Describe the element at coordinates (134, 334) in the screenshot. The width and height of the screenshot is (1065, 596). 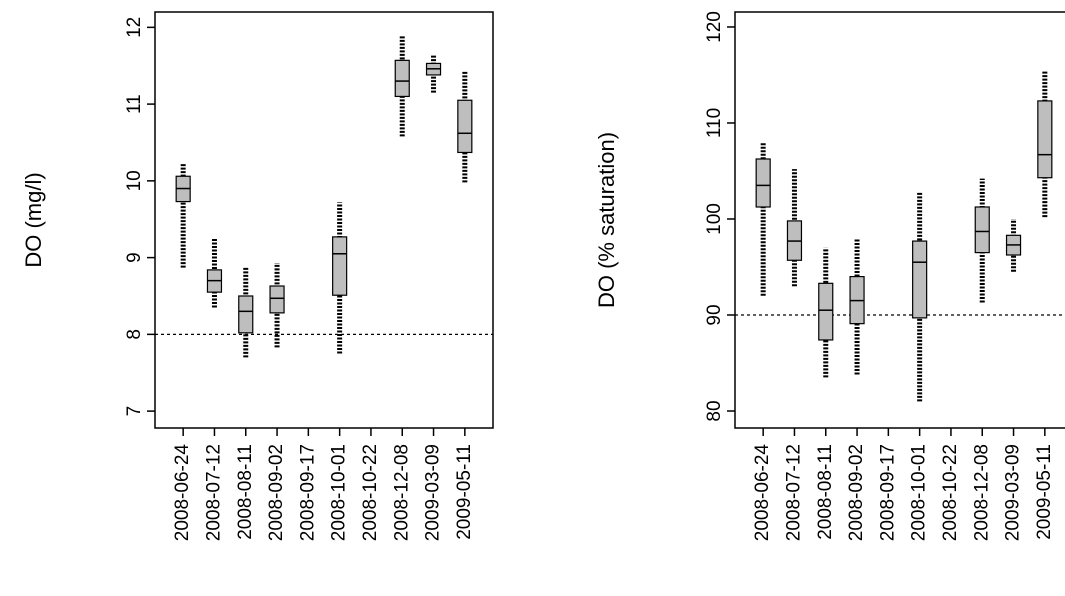
I see `y-tick-label: 8` at that location.